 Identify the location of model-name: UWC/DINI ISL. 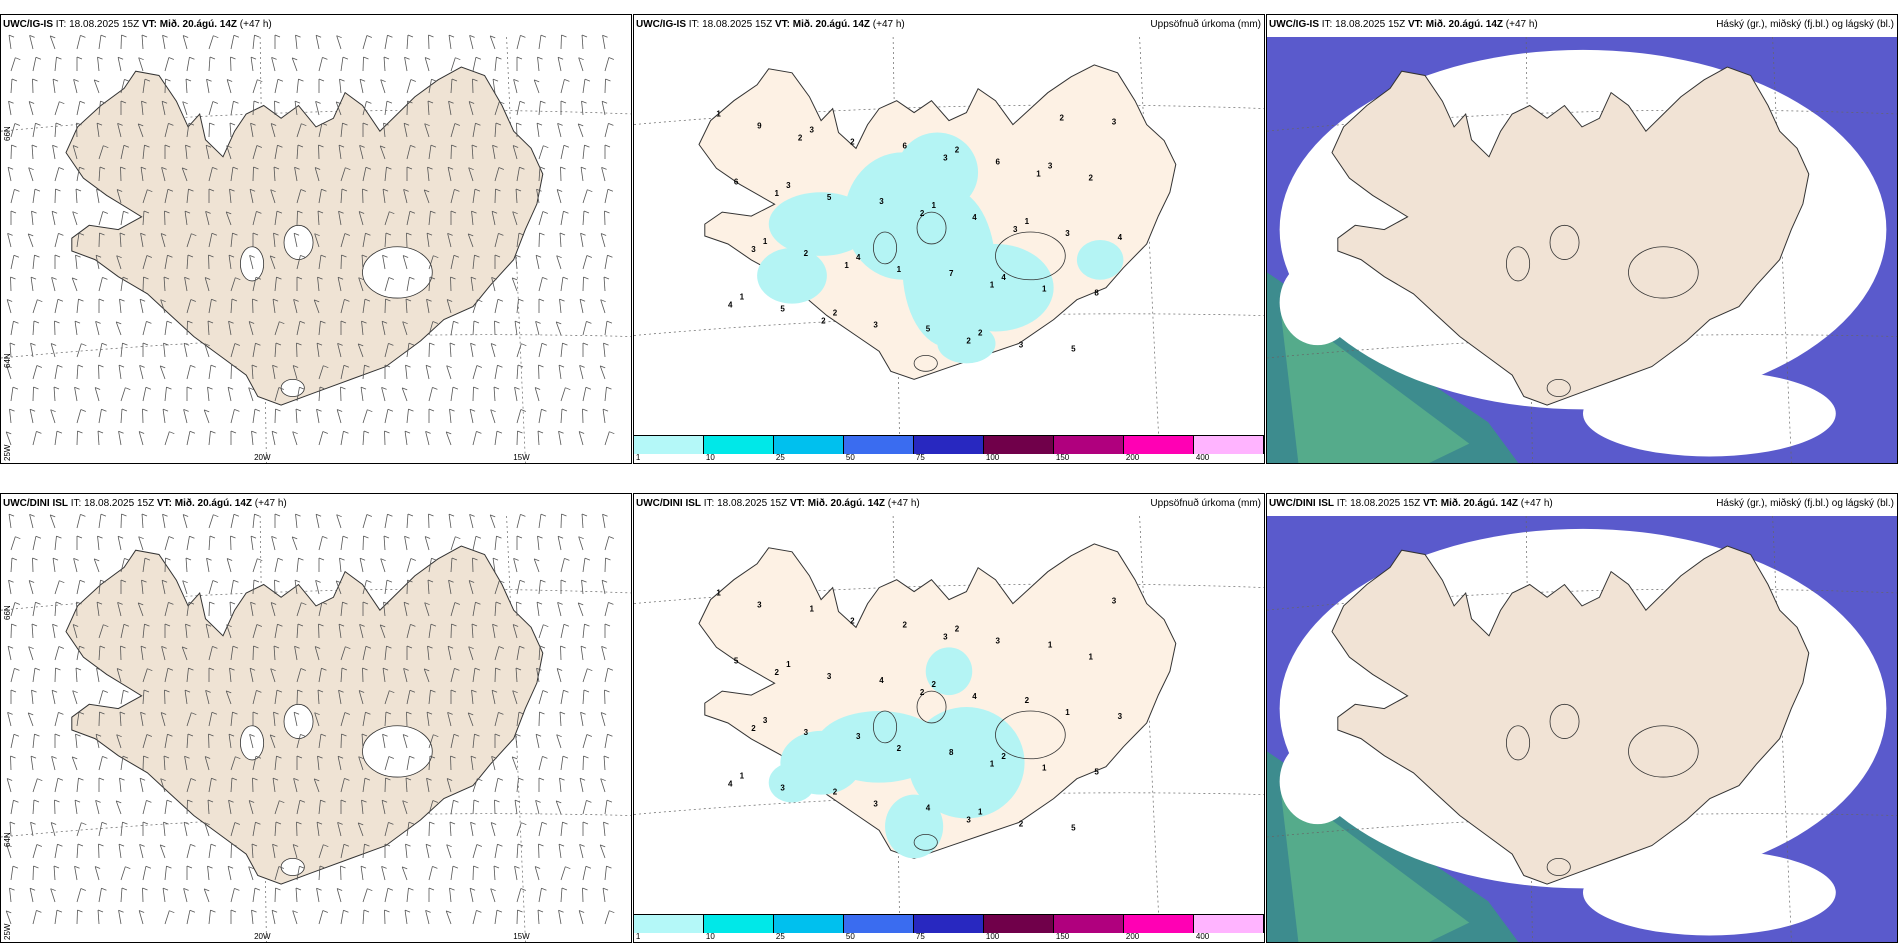
(1301, 503).